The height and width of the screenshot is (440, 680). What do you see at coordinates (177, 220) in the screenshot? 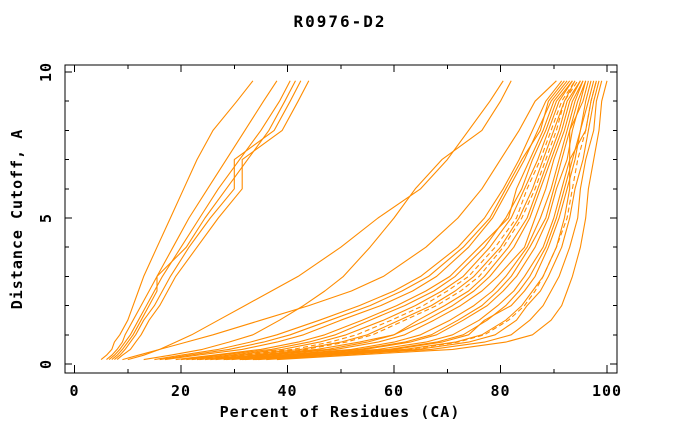
I see `model-curve` at bounding box center [177, 220].